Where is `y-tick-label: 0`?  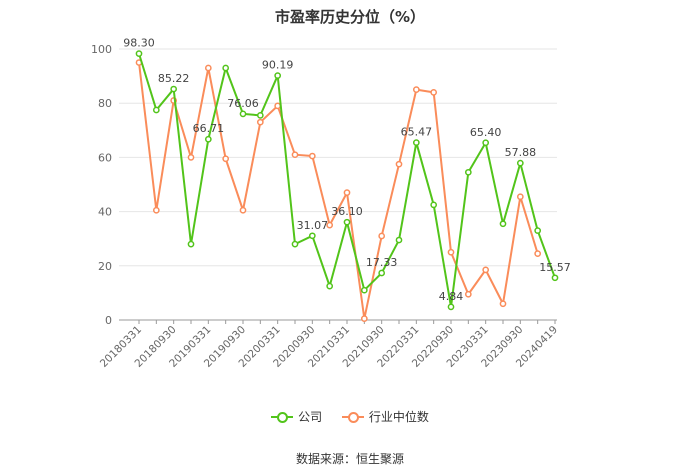
y-tick-label: 0 is located at coordinates (108, 320).